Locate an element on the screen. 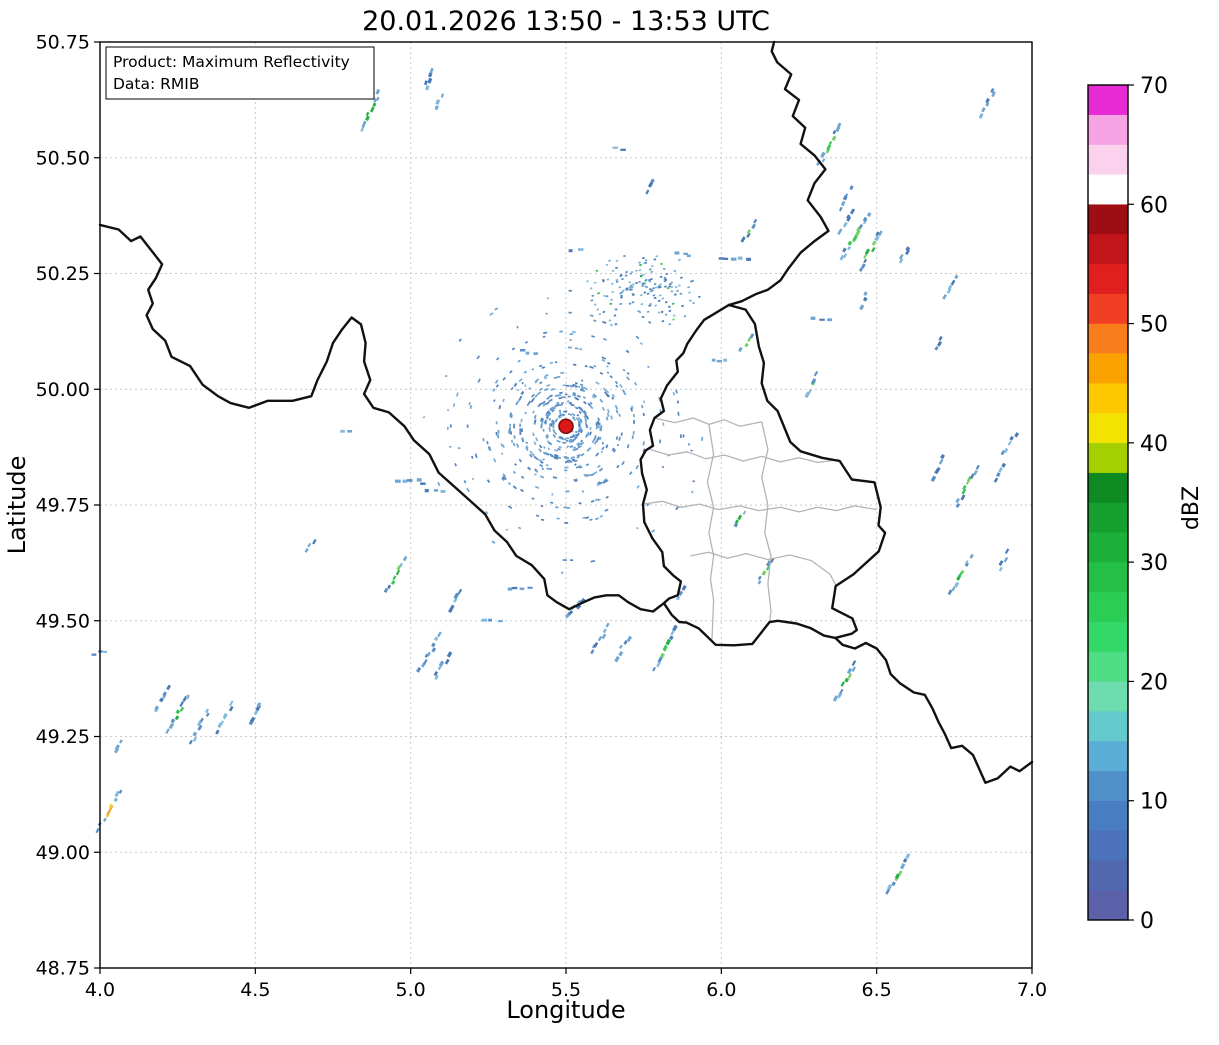  y-tick-label: 49.75 is located at coordinates (63, 506).